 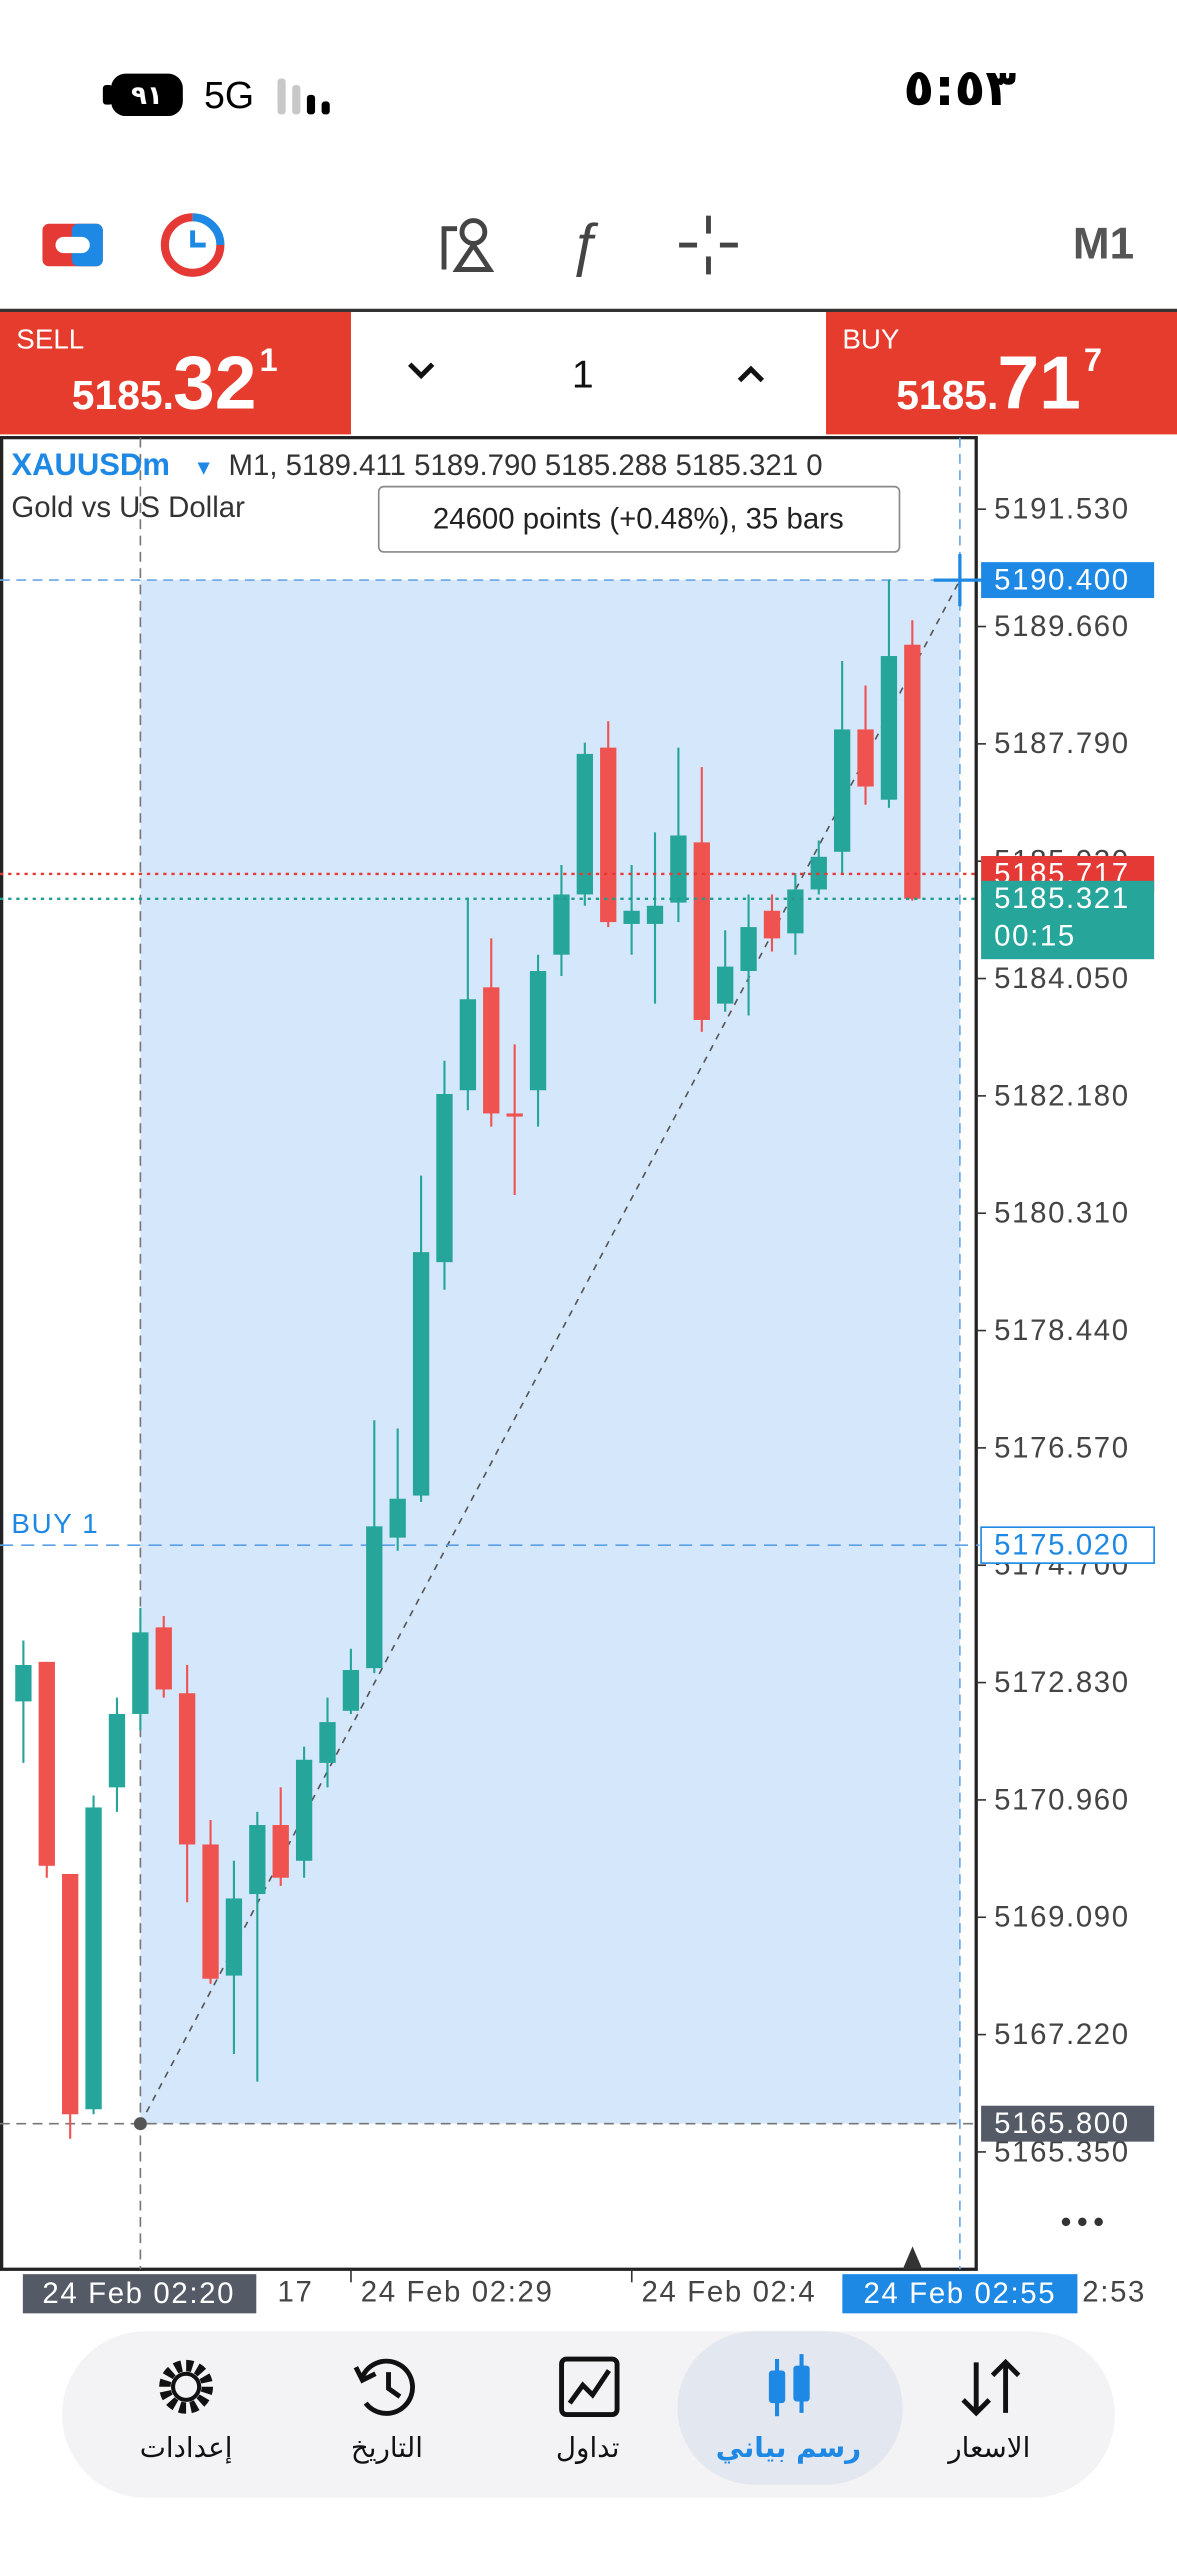 I want to click on sell-price-big: 32, so click(x=215, y=383).